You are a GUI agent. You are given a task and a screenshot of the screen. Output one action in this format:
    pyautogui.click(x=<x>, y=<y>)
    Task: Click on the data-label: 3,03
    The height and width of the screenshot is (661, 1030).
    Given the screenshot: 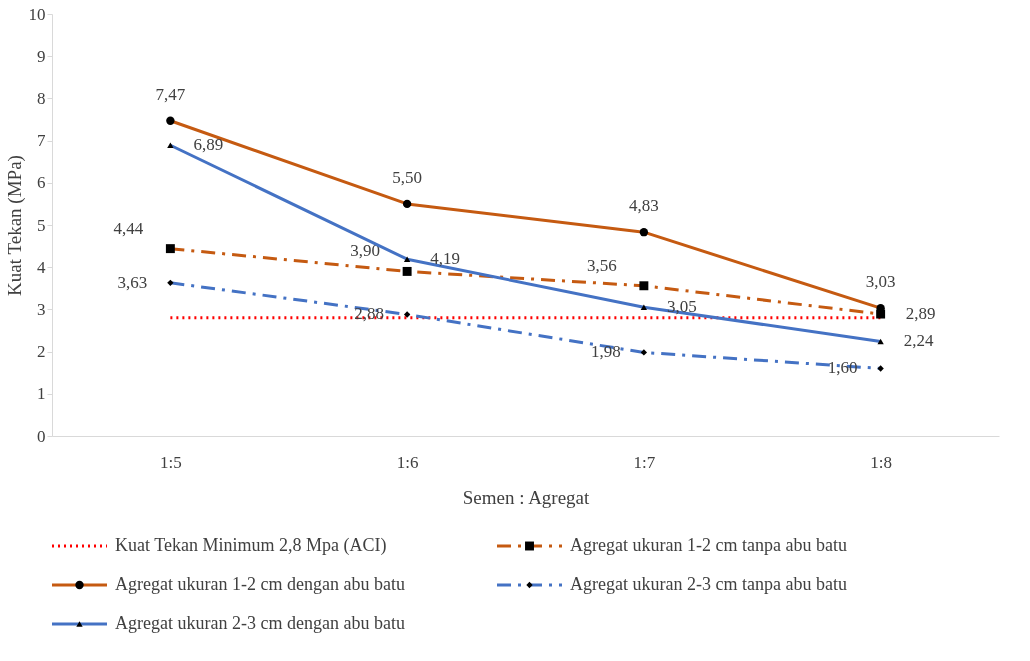 What is the action you would take?
    pyautogui.click(x=880, y=282)
    